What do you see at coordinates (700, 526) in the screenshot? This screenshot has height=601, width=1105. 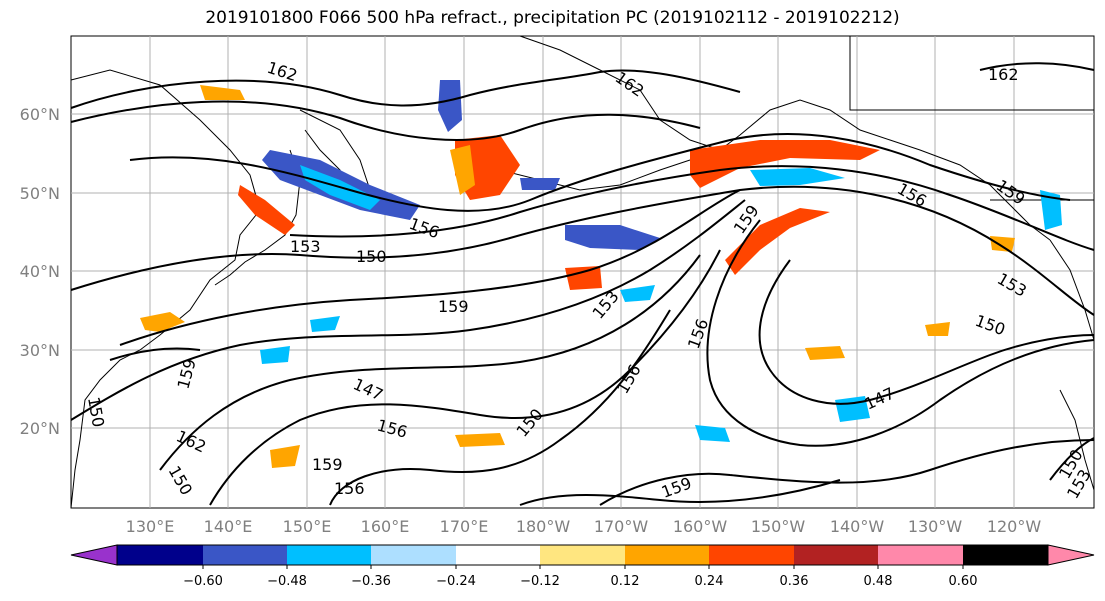 I see `lon-label: 160°W` at bounding box center [700, 526].